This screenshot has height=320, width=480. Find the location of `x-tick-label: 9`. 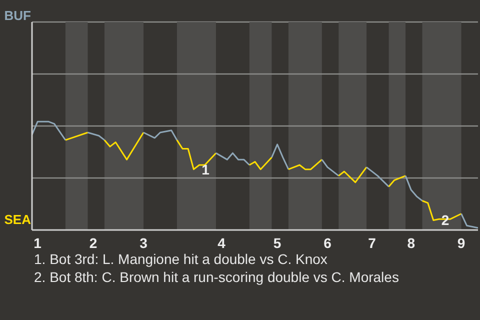

x-tick-label: 9 is located at coordinates (461, 242).